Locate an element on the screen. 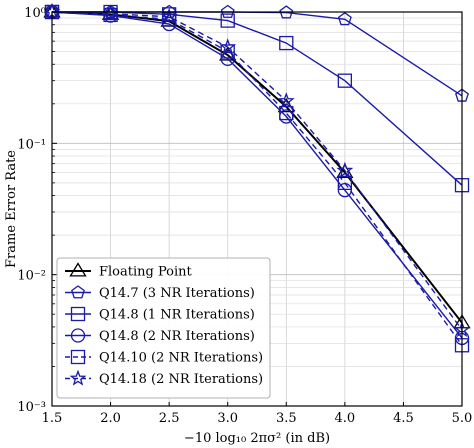 The image size is (474, 448). legend-label: Q14.7 (3 NR Iterations) is located at coordinates (177, 293).